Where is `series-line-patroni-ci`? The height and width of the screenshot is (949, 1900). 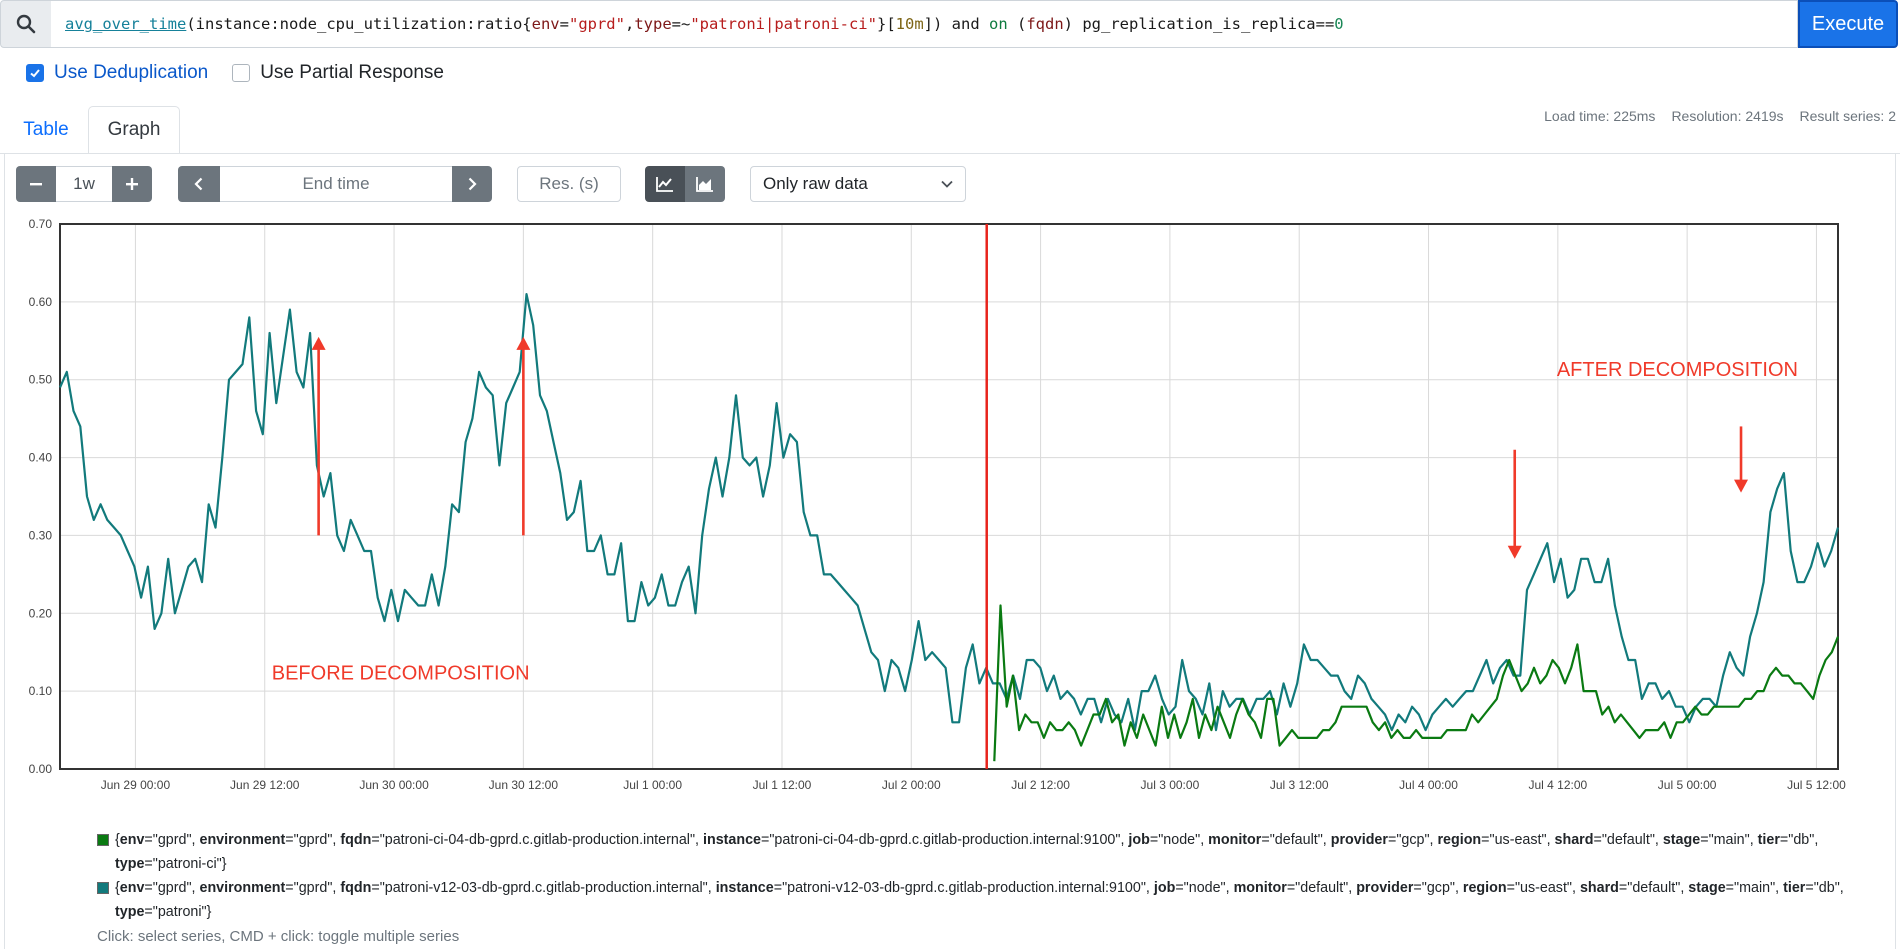 series-line-patroni-ci is located at coordinates (1416, 683).